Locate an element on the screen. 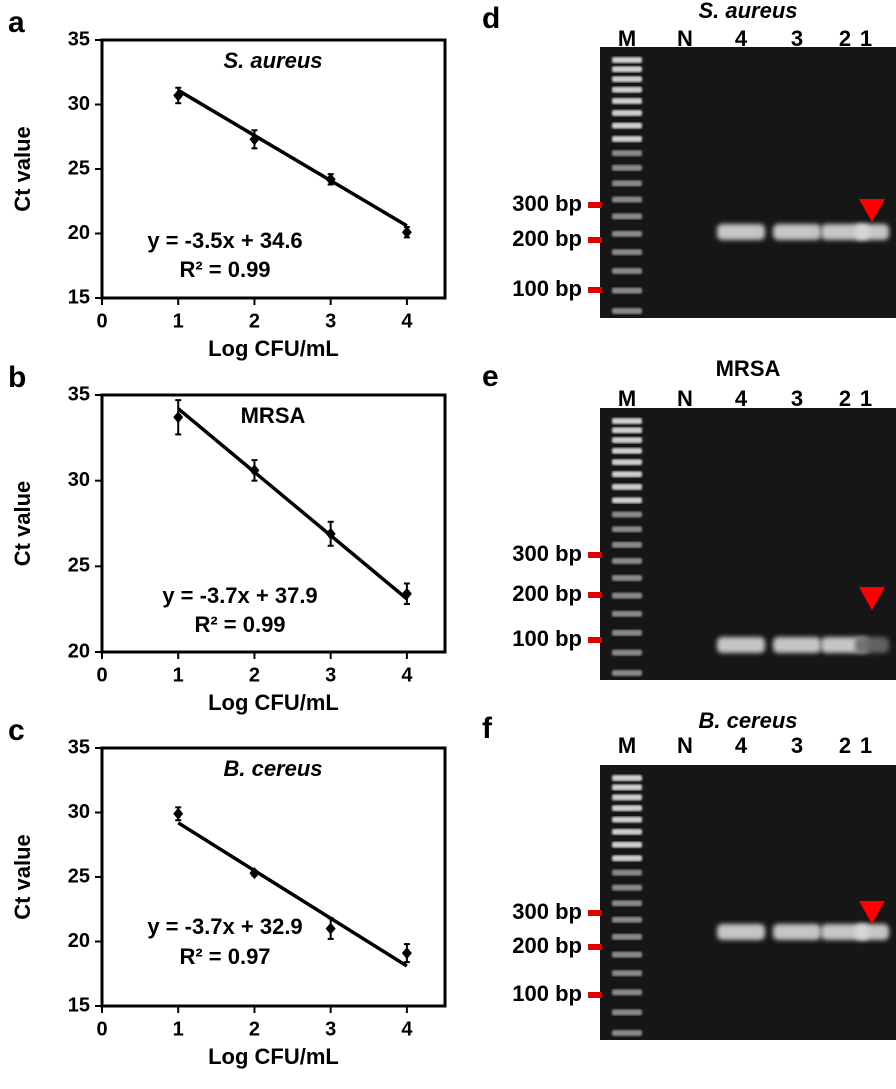 The width and height of the screenshot is (896, 1089). marker-label: 200 bp is located at coordinates (547, 945).